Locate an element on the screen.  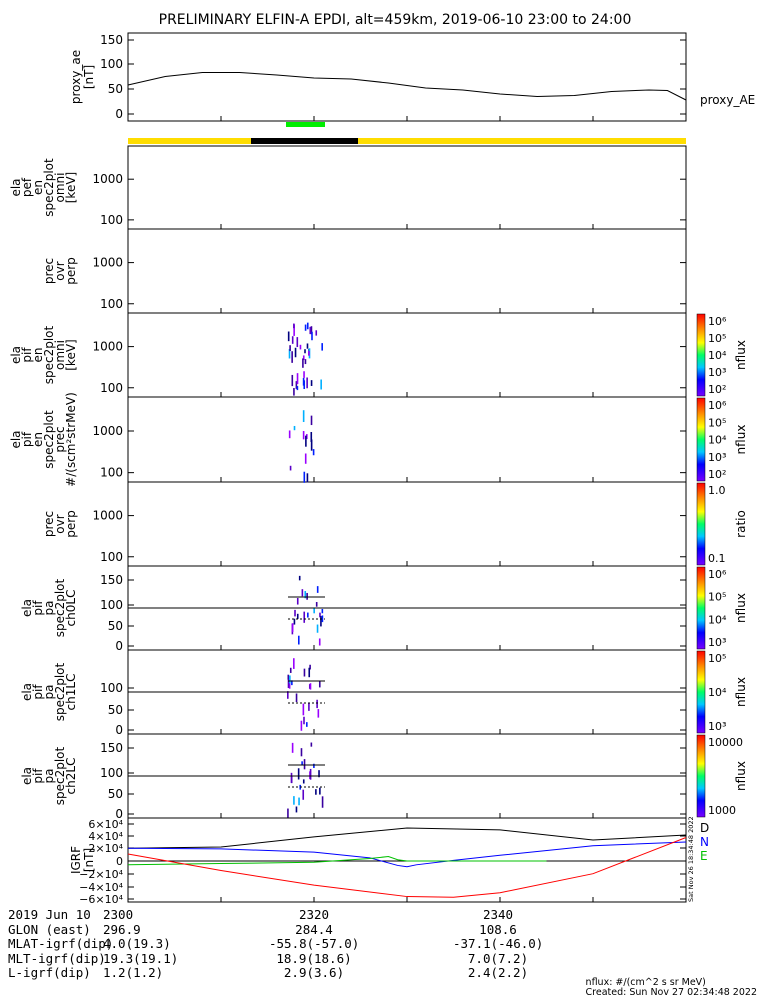
panel-frame-ela_pif_prec_ovr_perp is located at coordinates (407, 524).